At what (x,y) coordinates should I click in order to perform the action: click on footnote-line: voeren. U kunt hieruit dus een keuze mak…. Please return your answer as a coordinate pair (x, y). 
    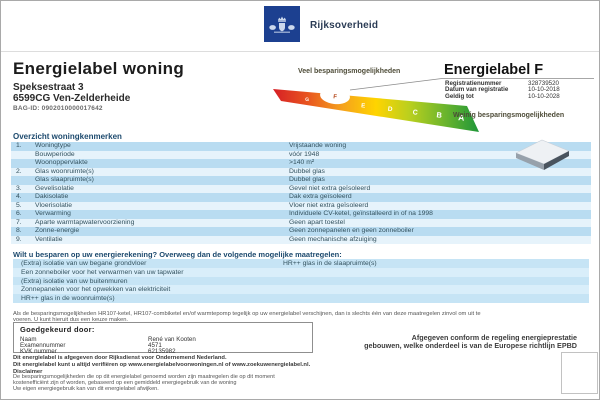
    Looking at the image, I should click on (71, 320).